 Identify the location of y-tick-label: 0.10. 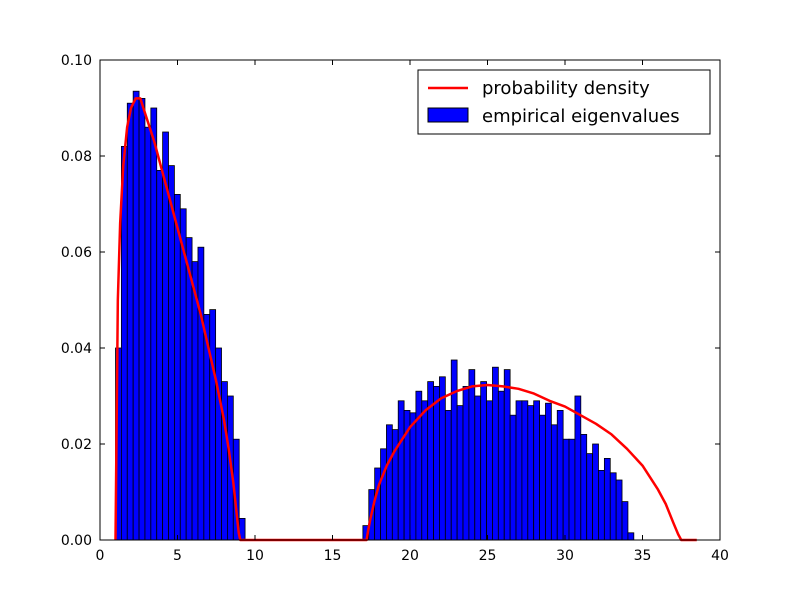
(76, 61).